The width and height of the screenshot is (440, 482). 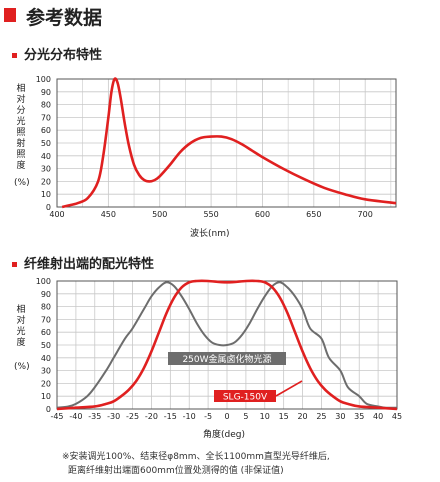 What do you see at coordinates (284, 416) in the screenshot?
I see `x-tick-label: 15` at bounding box center [284, 416].